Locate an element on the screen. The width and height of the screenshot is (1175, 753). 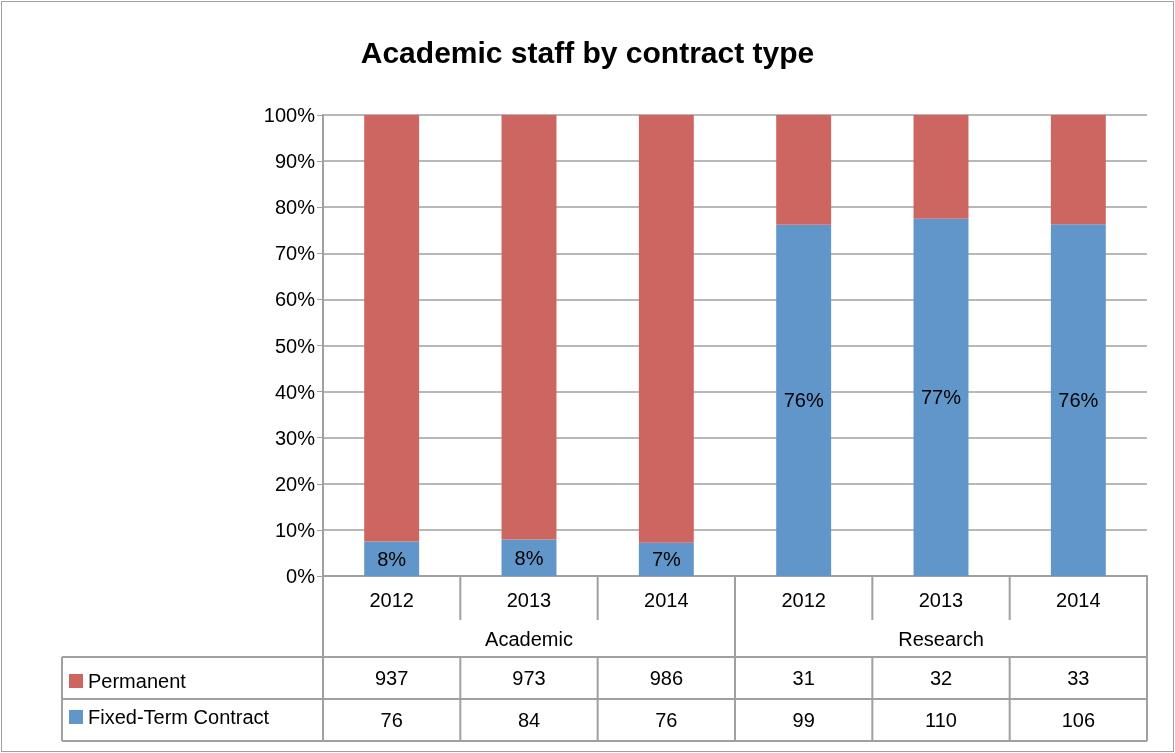
text: 31 is located at coordinates (803, 678).